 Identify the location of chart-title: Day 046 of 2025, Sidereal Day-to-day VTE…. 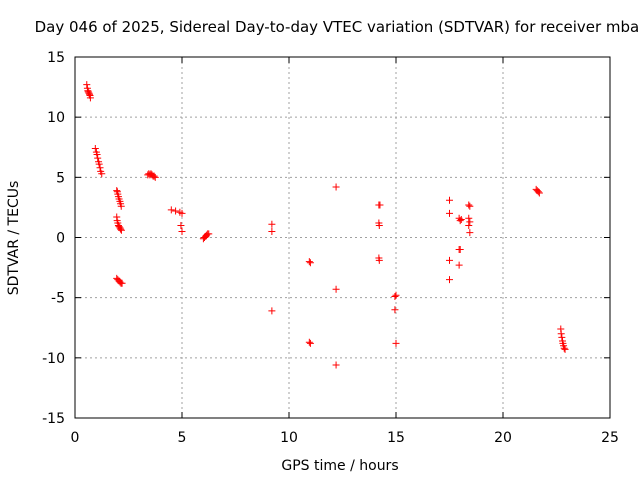
(337, 27).